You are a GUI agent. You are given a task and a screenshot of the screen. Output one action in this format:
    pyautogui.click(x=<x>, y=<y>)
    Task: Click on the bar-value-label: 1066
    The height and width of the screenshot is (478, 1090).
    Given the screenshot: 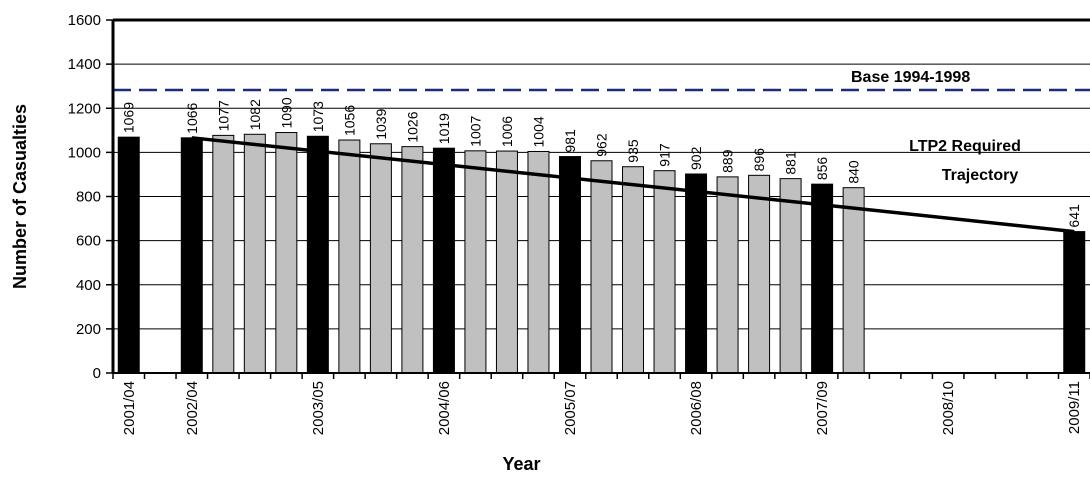 What is the action you would take?
    pyautogui.click(x=192, y=117)
    